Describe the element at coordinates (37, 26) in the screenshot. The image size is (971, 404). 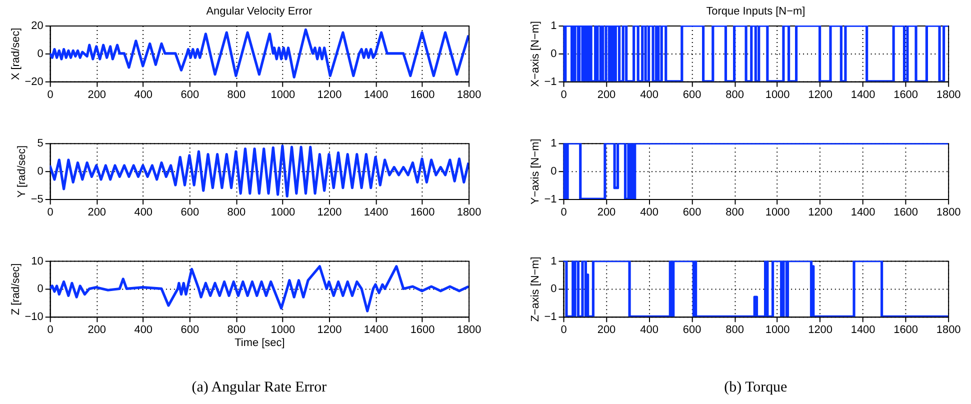
I see `y-tick-label: 20` at that location.